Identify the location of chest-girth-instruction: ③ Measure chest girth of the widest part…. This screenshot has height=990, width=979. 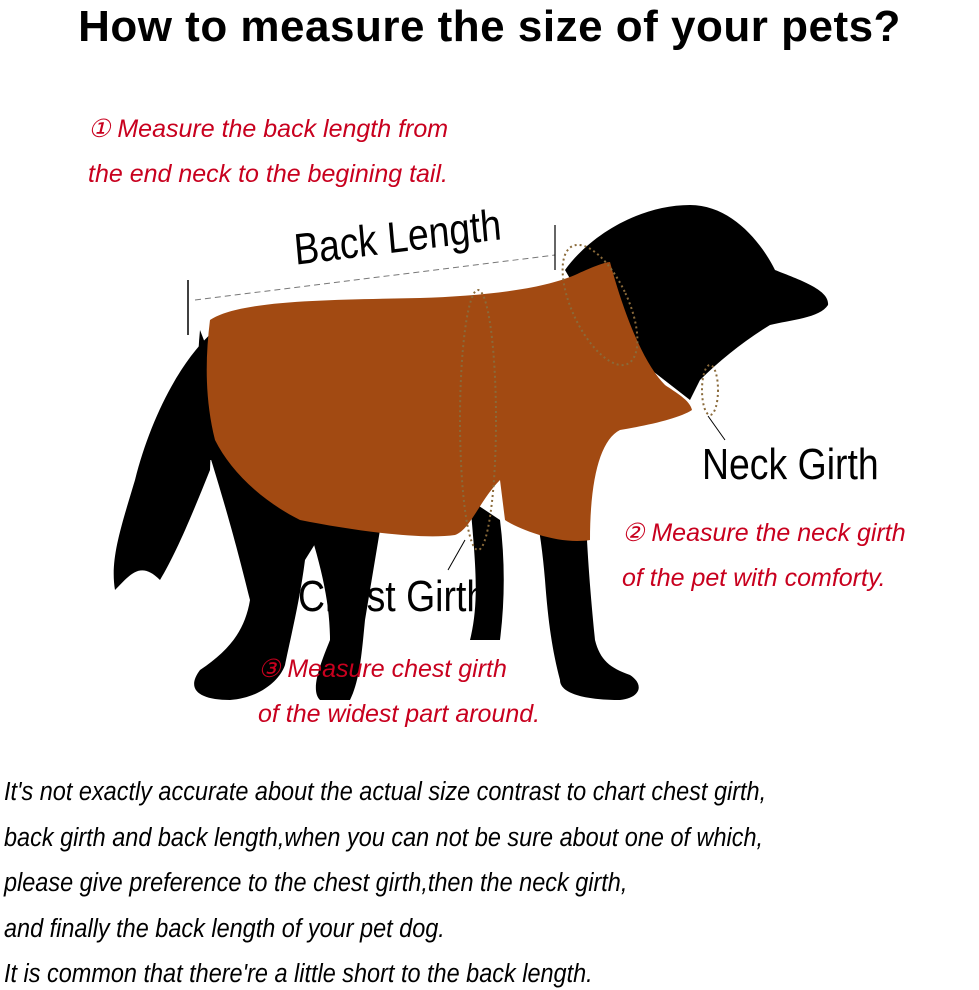
(399, 692).